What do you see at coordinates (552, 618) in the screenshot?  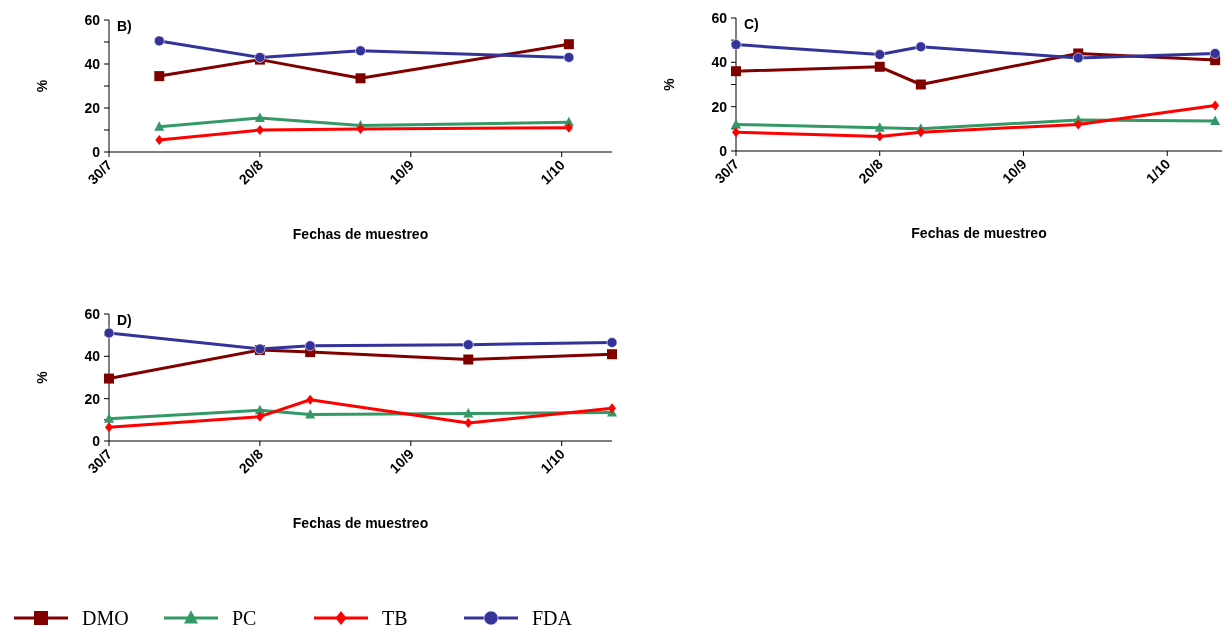 I see `legend-label: FDA` at bounding box center [552, 618].